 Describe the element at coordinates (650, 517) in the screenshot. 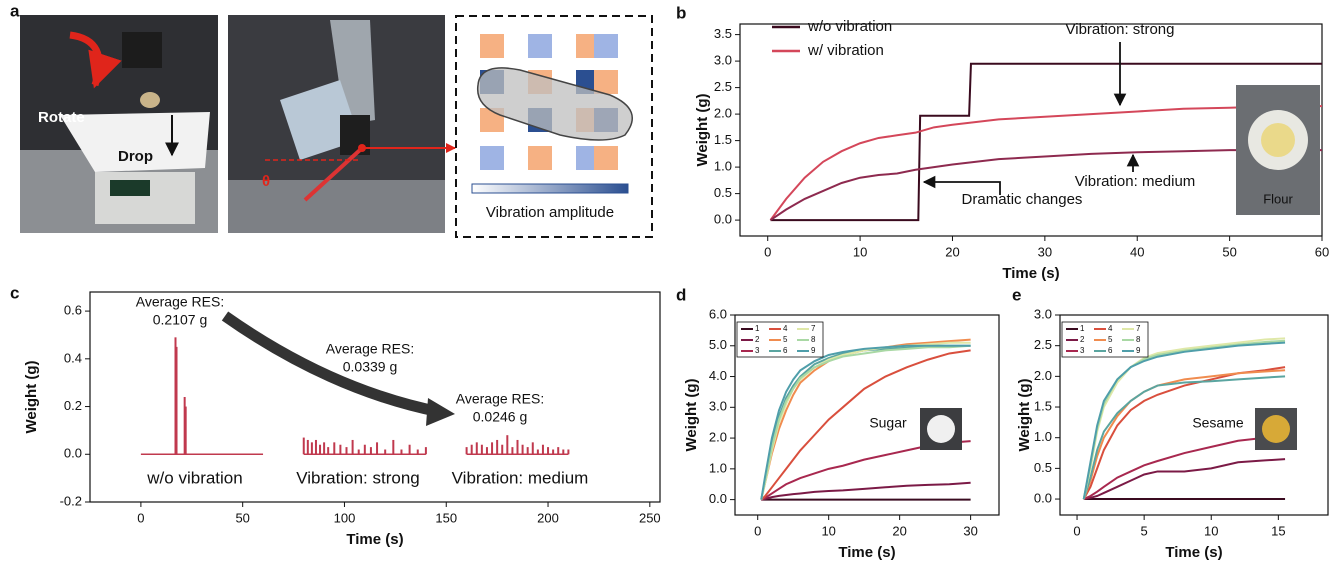

I see `x-tick-label: 250` at that location.